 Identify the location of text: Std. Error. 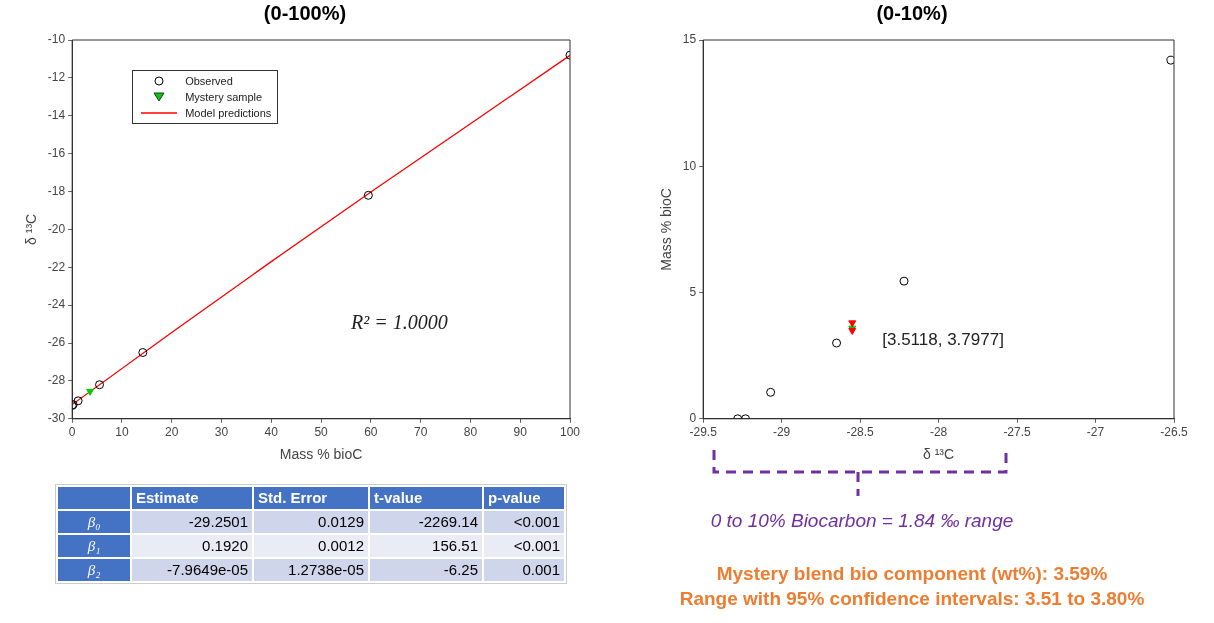
(311, 498).